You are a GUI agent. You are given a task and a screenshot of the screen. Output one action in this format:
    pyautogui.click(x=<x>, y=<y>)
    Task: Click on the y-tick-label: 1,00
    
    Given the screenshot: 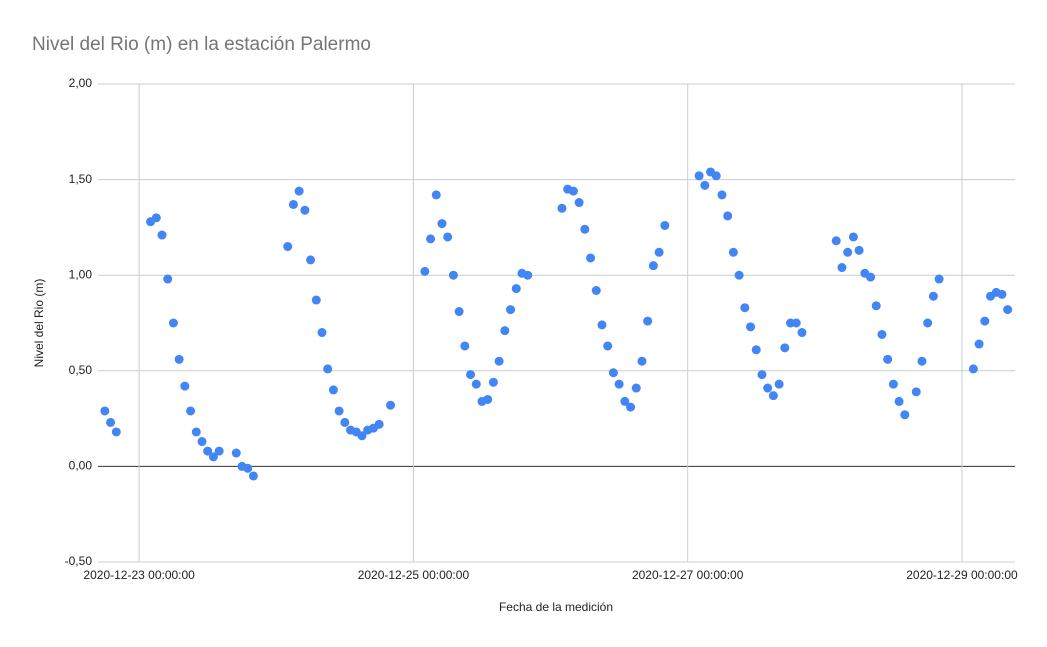 What is the action you would take?
    pyautogui.click(x=81, y=274)
    